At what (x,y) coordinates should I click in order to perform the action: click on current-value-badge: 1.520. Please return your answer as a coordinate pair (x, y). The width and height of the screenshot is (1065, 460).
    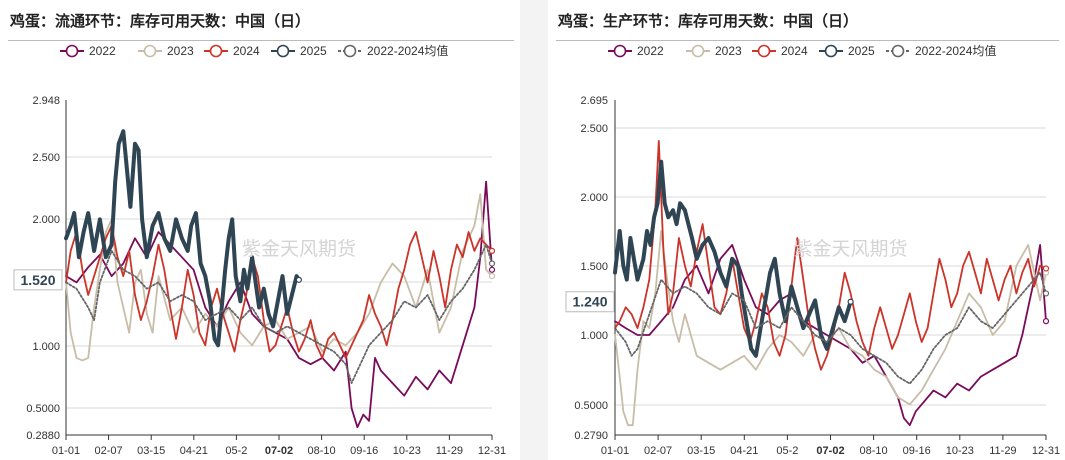
    Looking at the image, I should click on (38, 280).